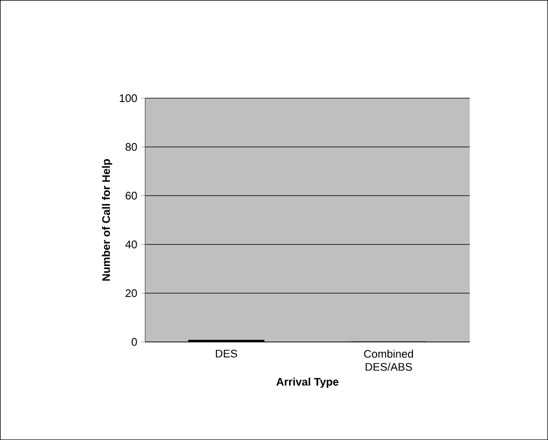  What do you see at coordinates (227, 354) in the screenshot?
I see `x-tick-label: DES` at bounding box center [227, 354].